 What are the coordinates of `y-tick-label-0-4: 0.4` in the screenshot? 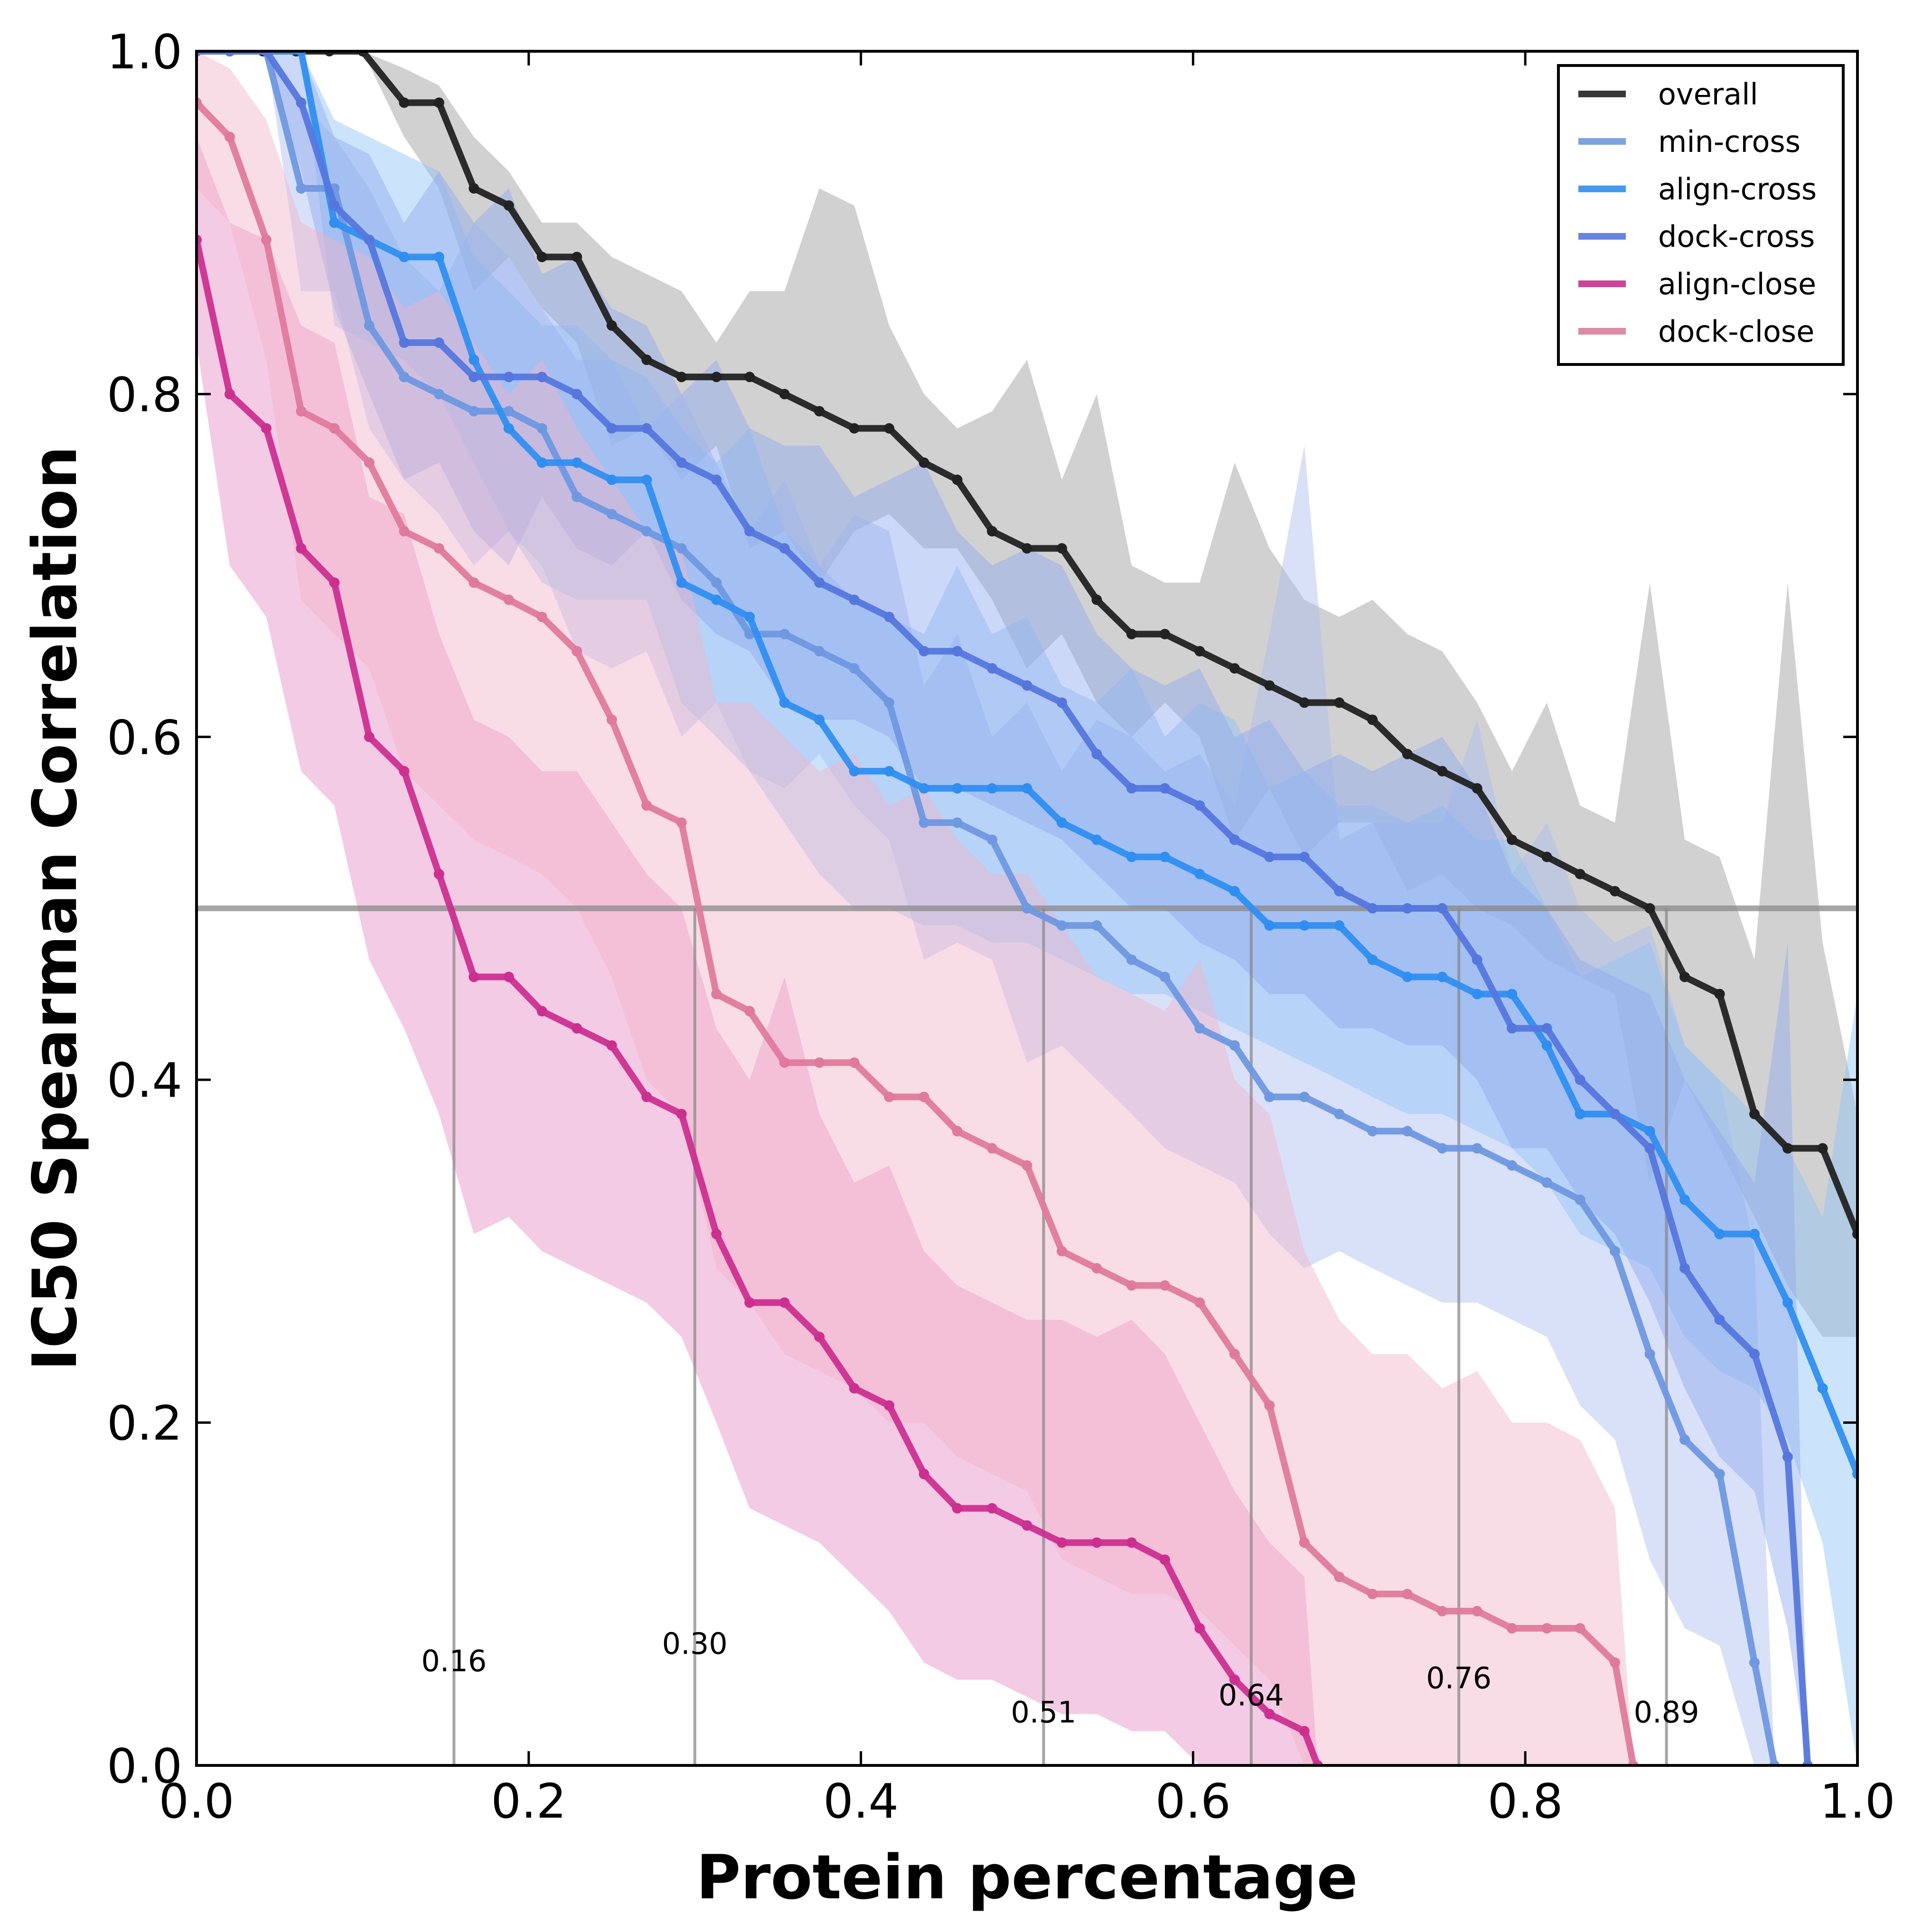 It's located at (144, 1081).